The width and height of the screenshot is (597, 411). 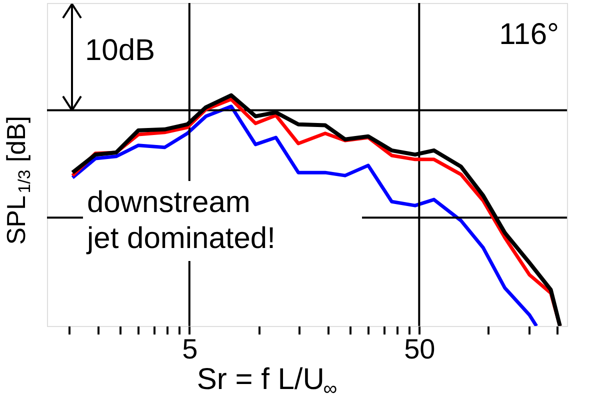 What do you see at coordinates (17, 180) in the screenshot?
I see `y-axis-title: SPL1/3 [dB]` at bounding box center [17, 180].